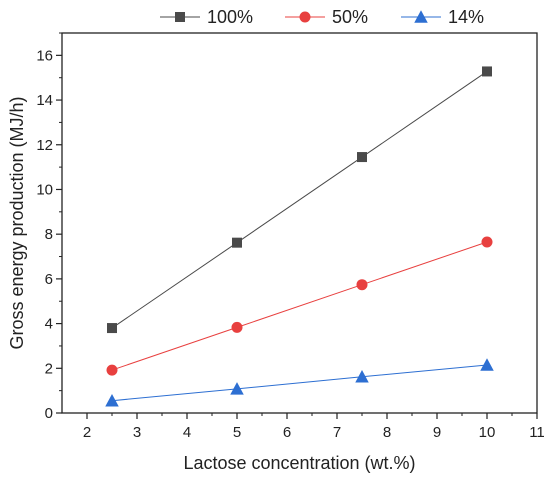 The width and height of the screenshot is (550, 481). What do you see at coordinates (437, 432) in the screenshot?
I see `x-tick-label: 9` at bounding box center [437, 432].